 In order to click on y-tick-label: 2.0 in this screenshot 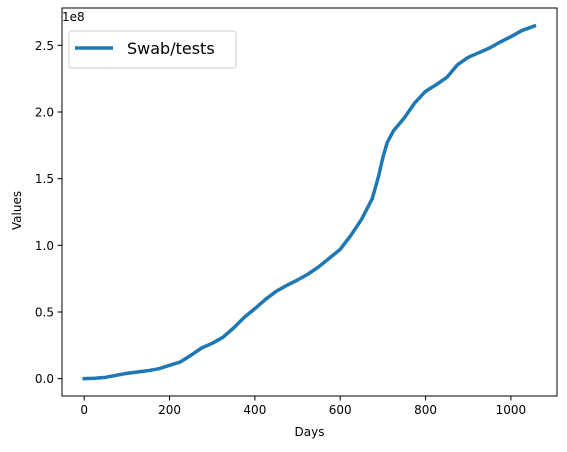, I will do `click(44, 113)`.